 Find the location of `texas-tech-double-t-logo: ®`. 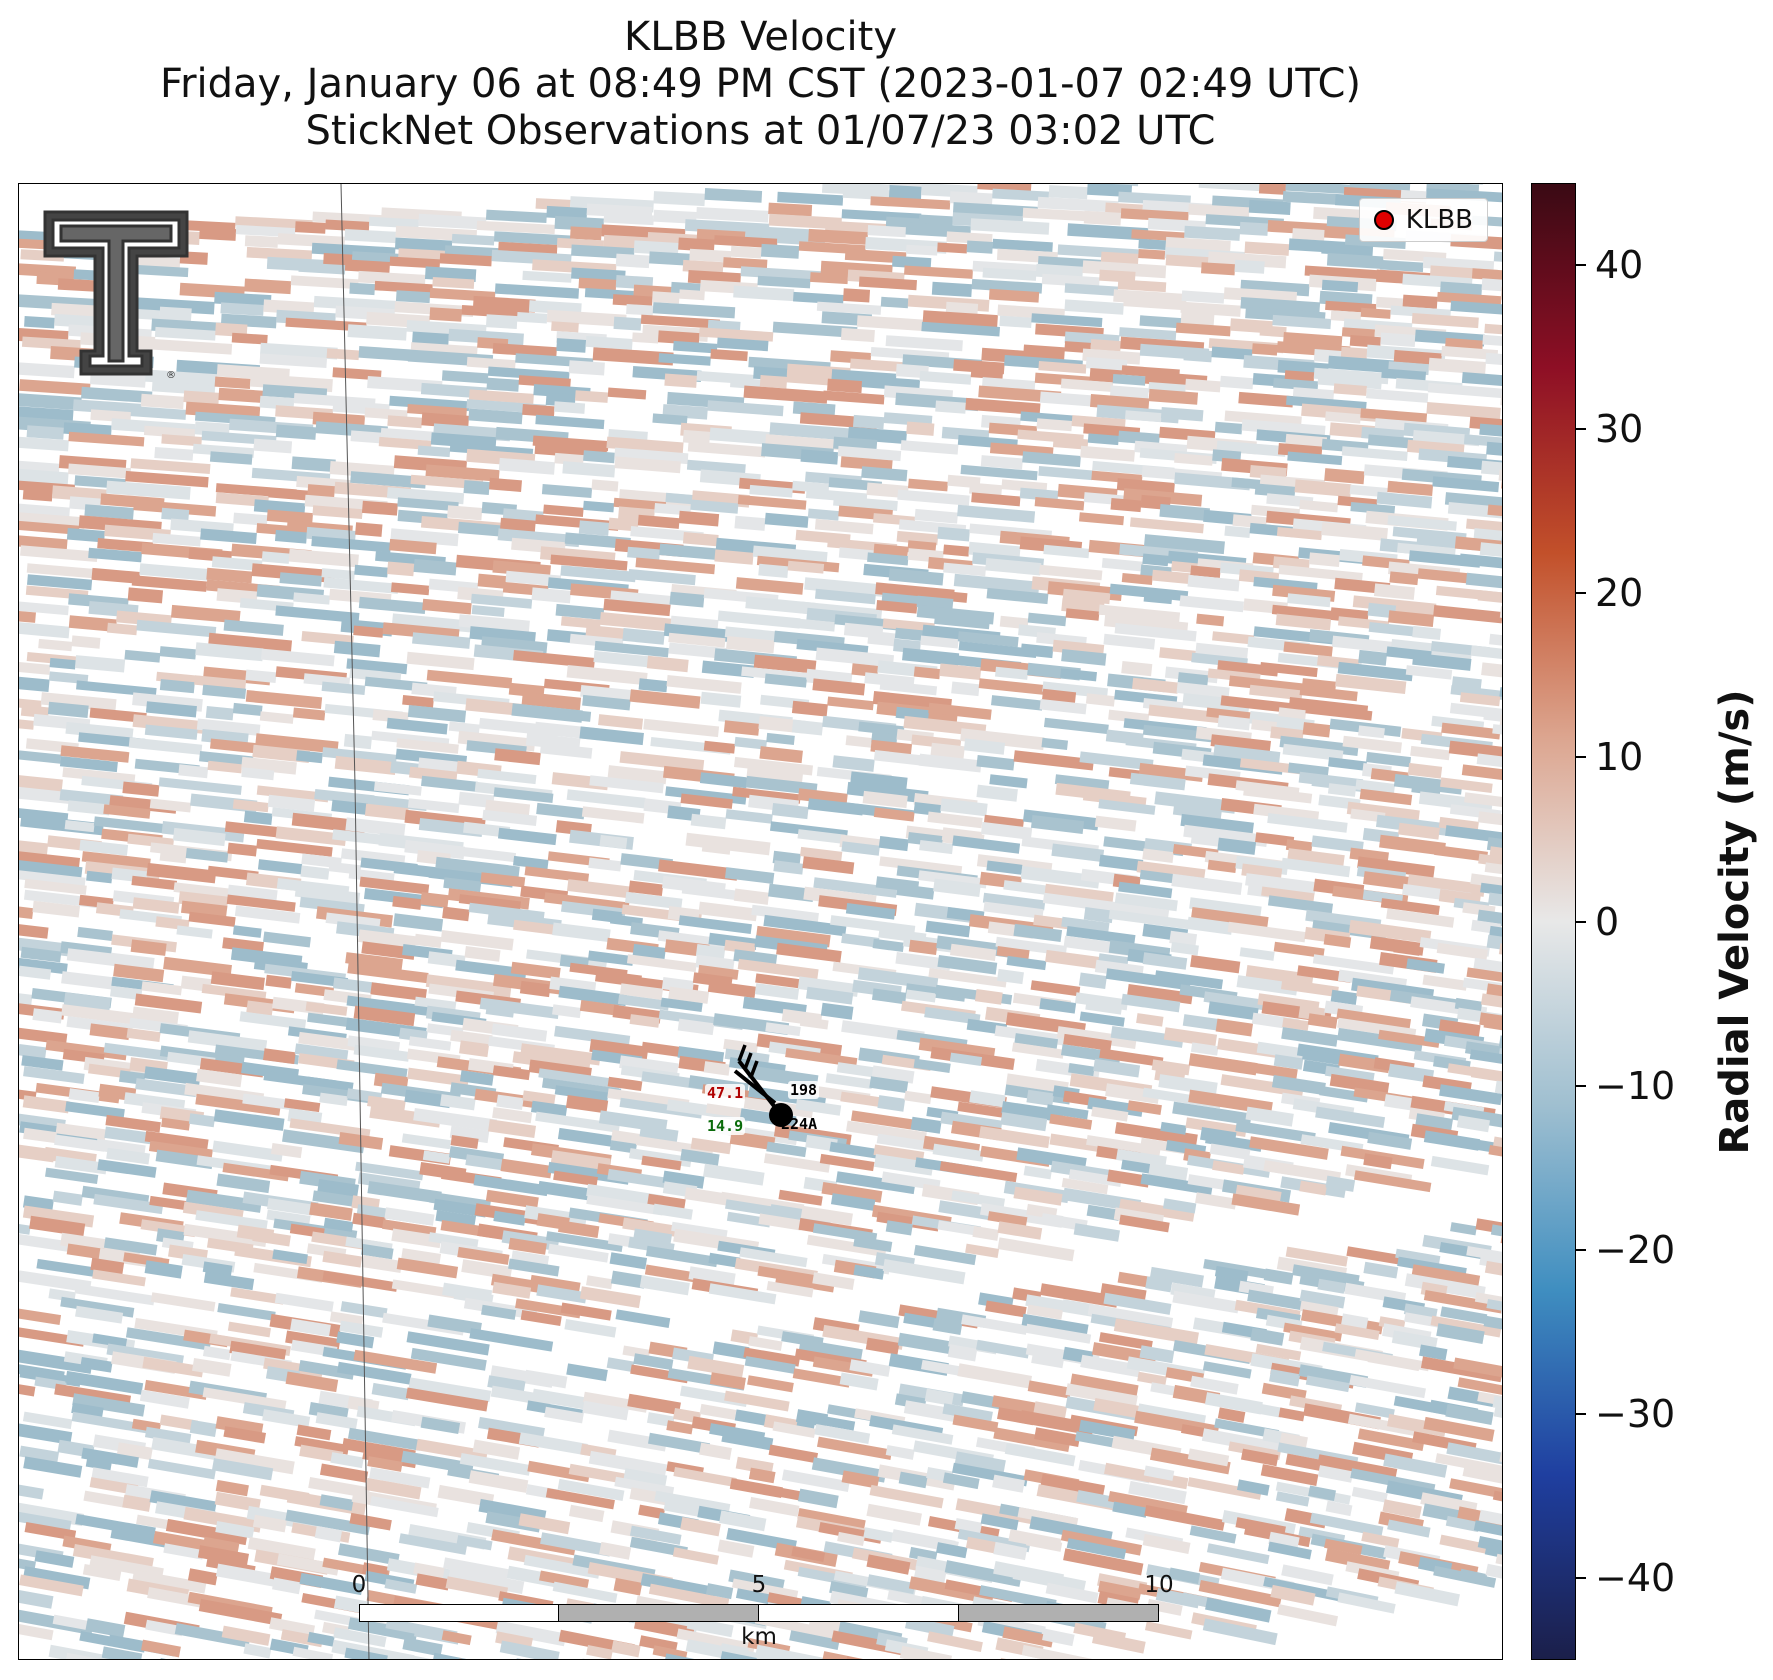

texas-tech-double-t-logo: ® is located at coordinates (116, 295).